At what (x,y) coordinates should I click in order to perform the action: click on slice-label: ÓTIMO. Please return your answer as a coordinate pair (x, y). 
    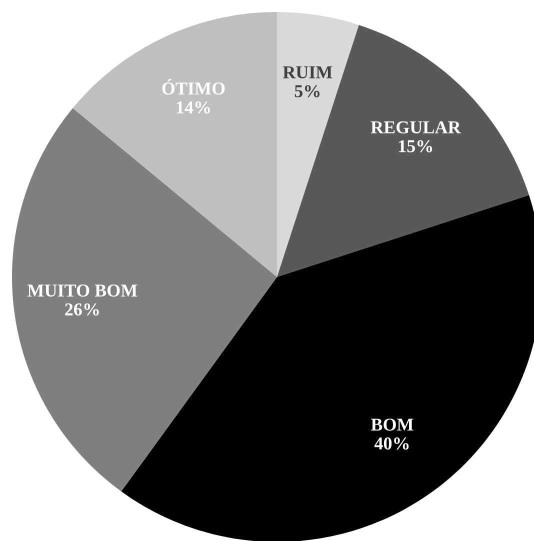
    Looking at the image, I should click on (193, 87).